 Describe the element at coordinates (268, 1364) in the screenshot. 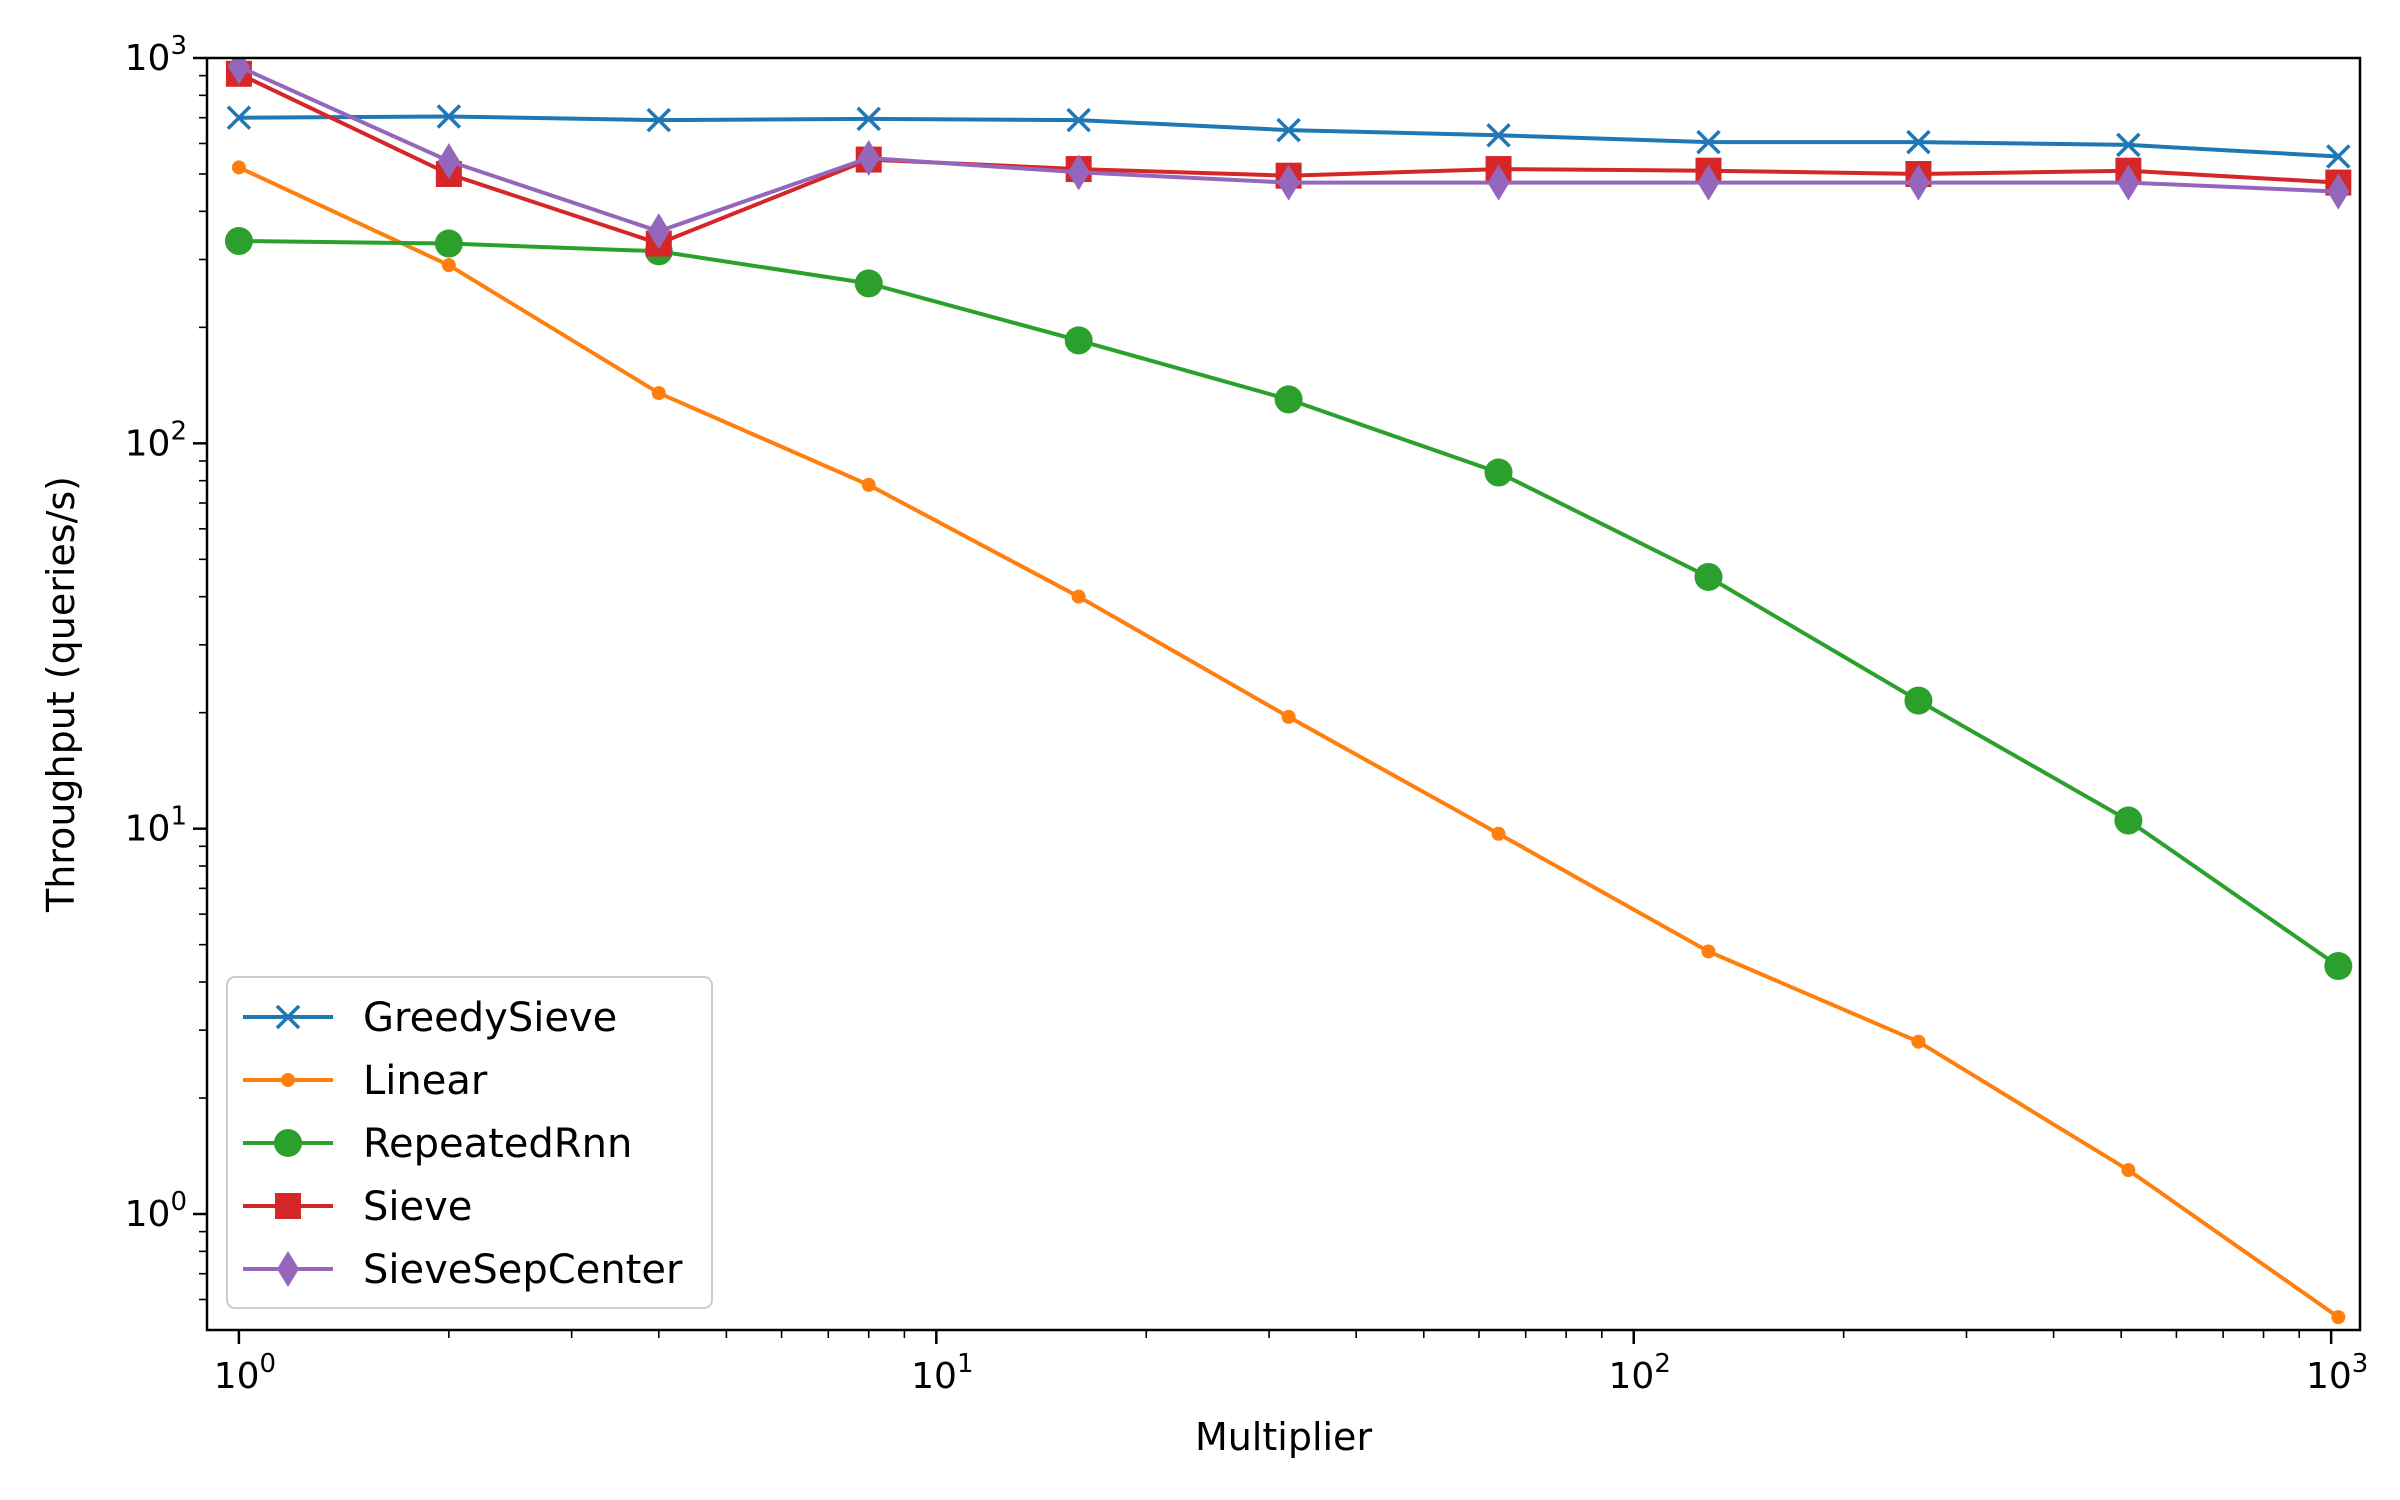

I see `x-tick-label-exponent: 0` at that location.